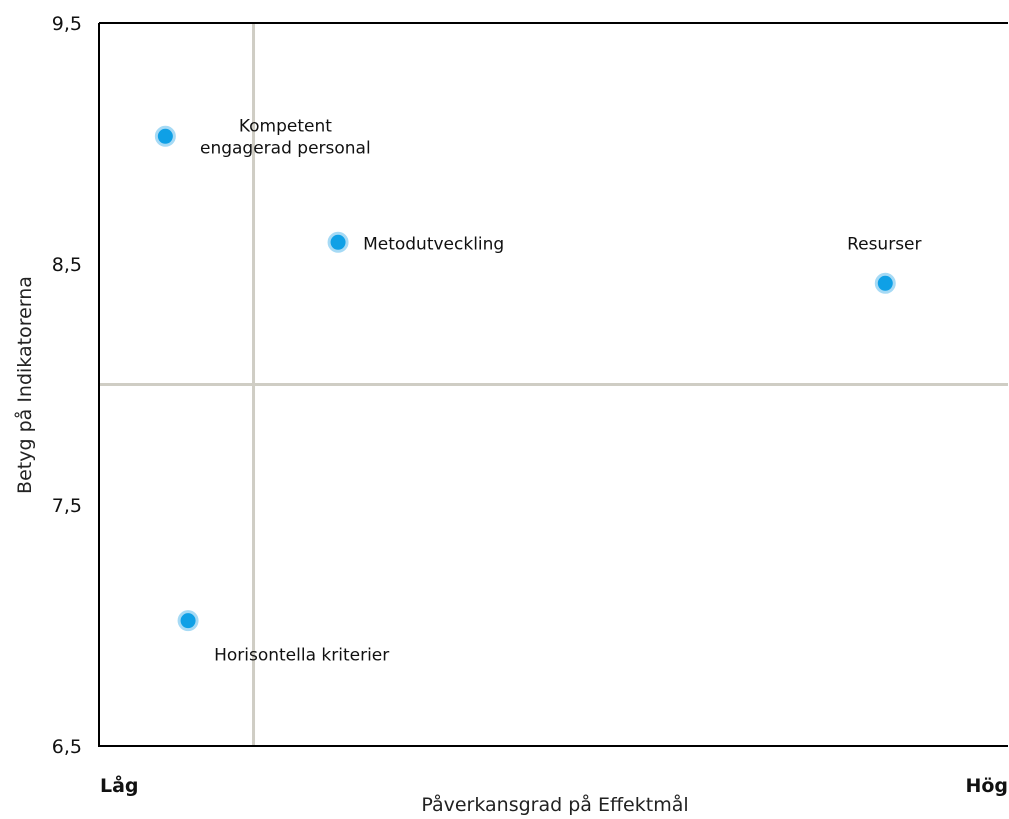 Image resolution: width=1009 pixels, height=819 pixels. I want to click on point-label-line: engagerad personal, so click(285, 148).